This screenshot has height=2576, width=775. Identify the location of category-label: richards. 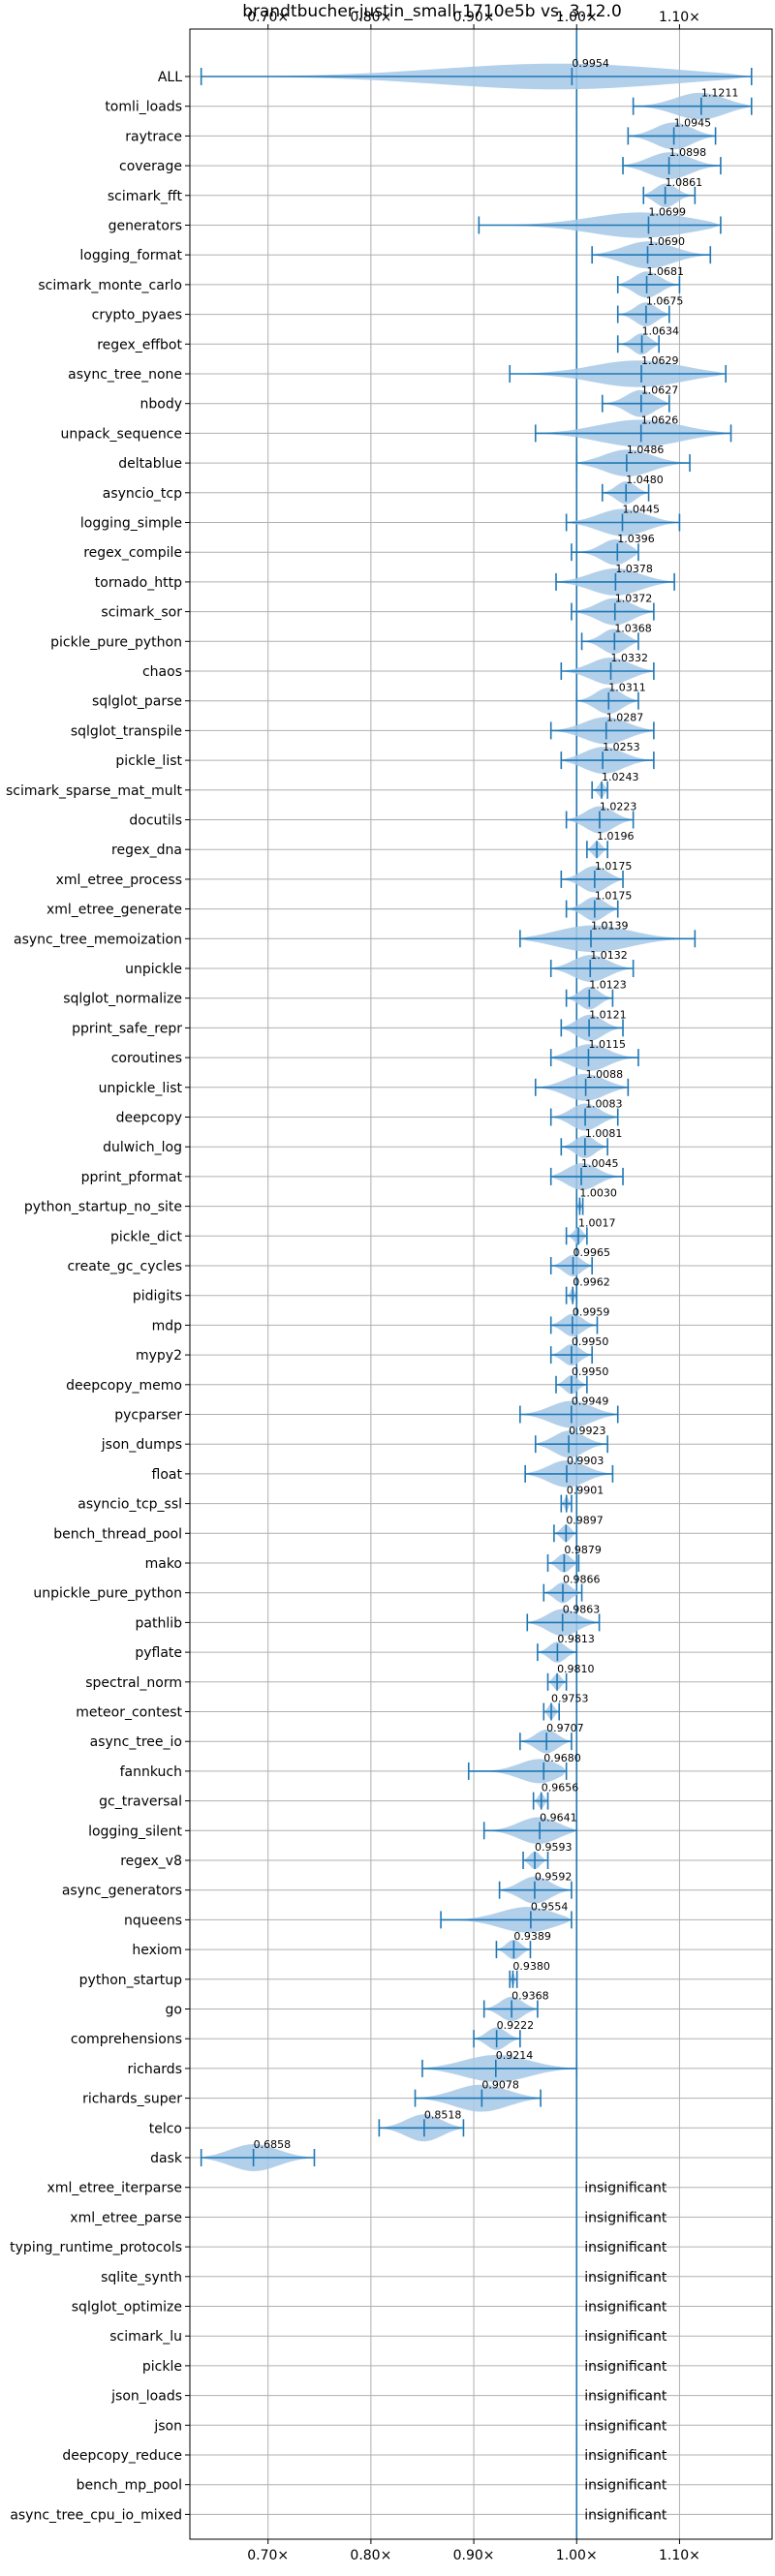
(155, 2069).